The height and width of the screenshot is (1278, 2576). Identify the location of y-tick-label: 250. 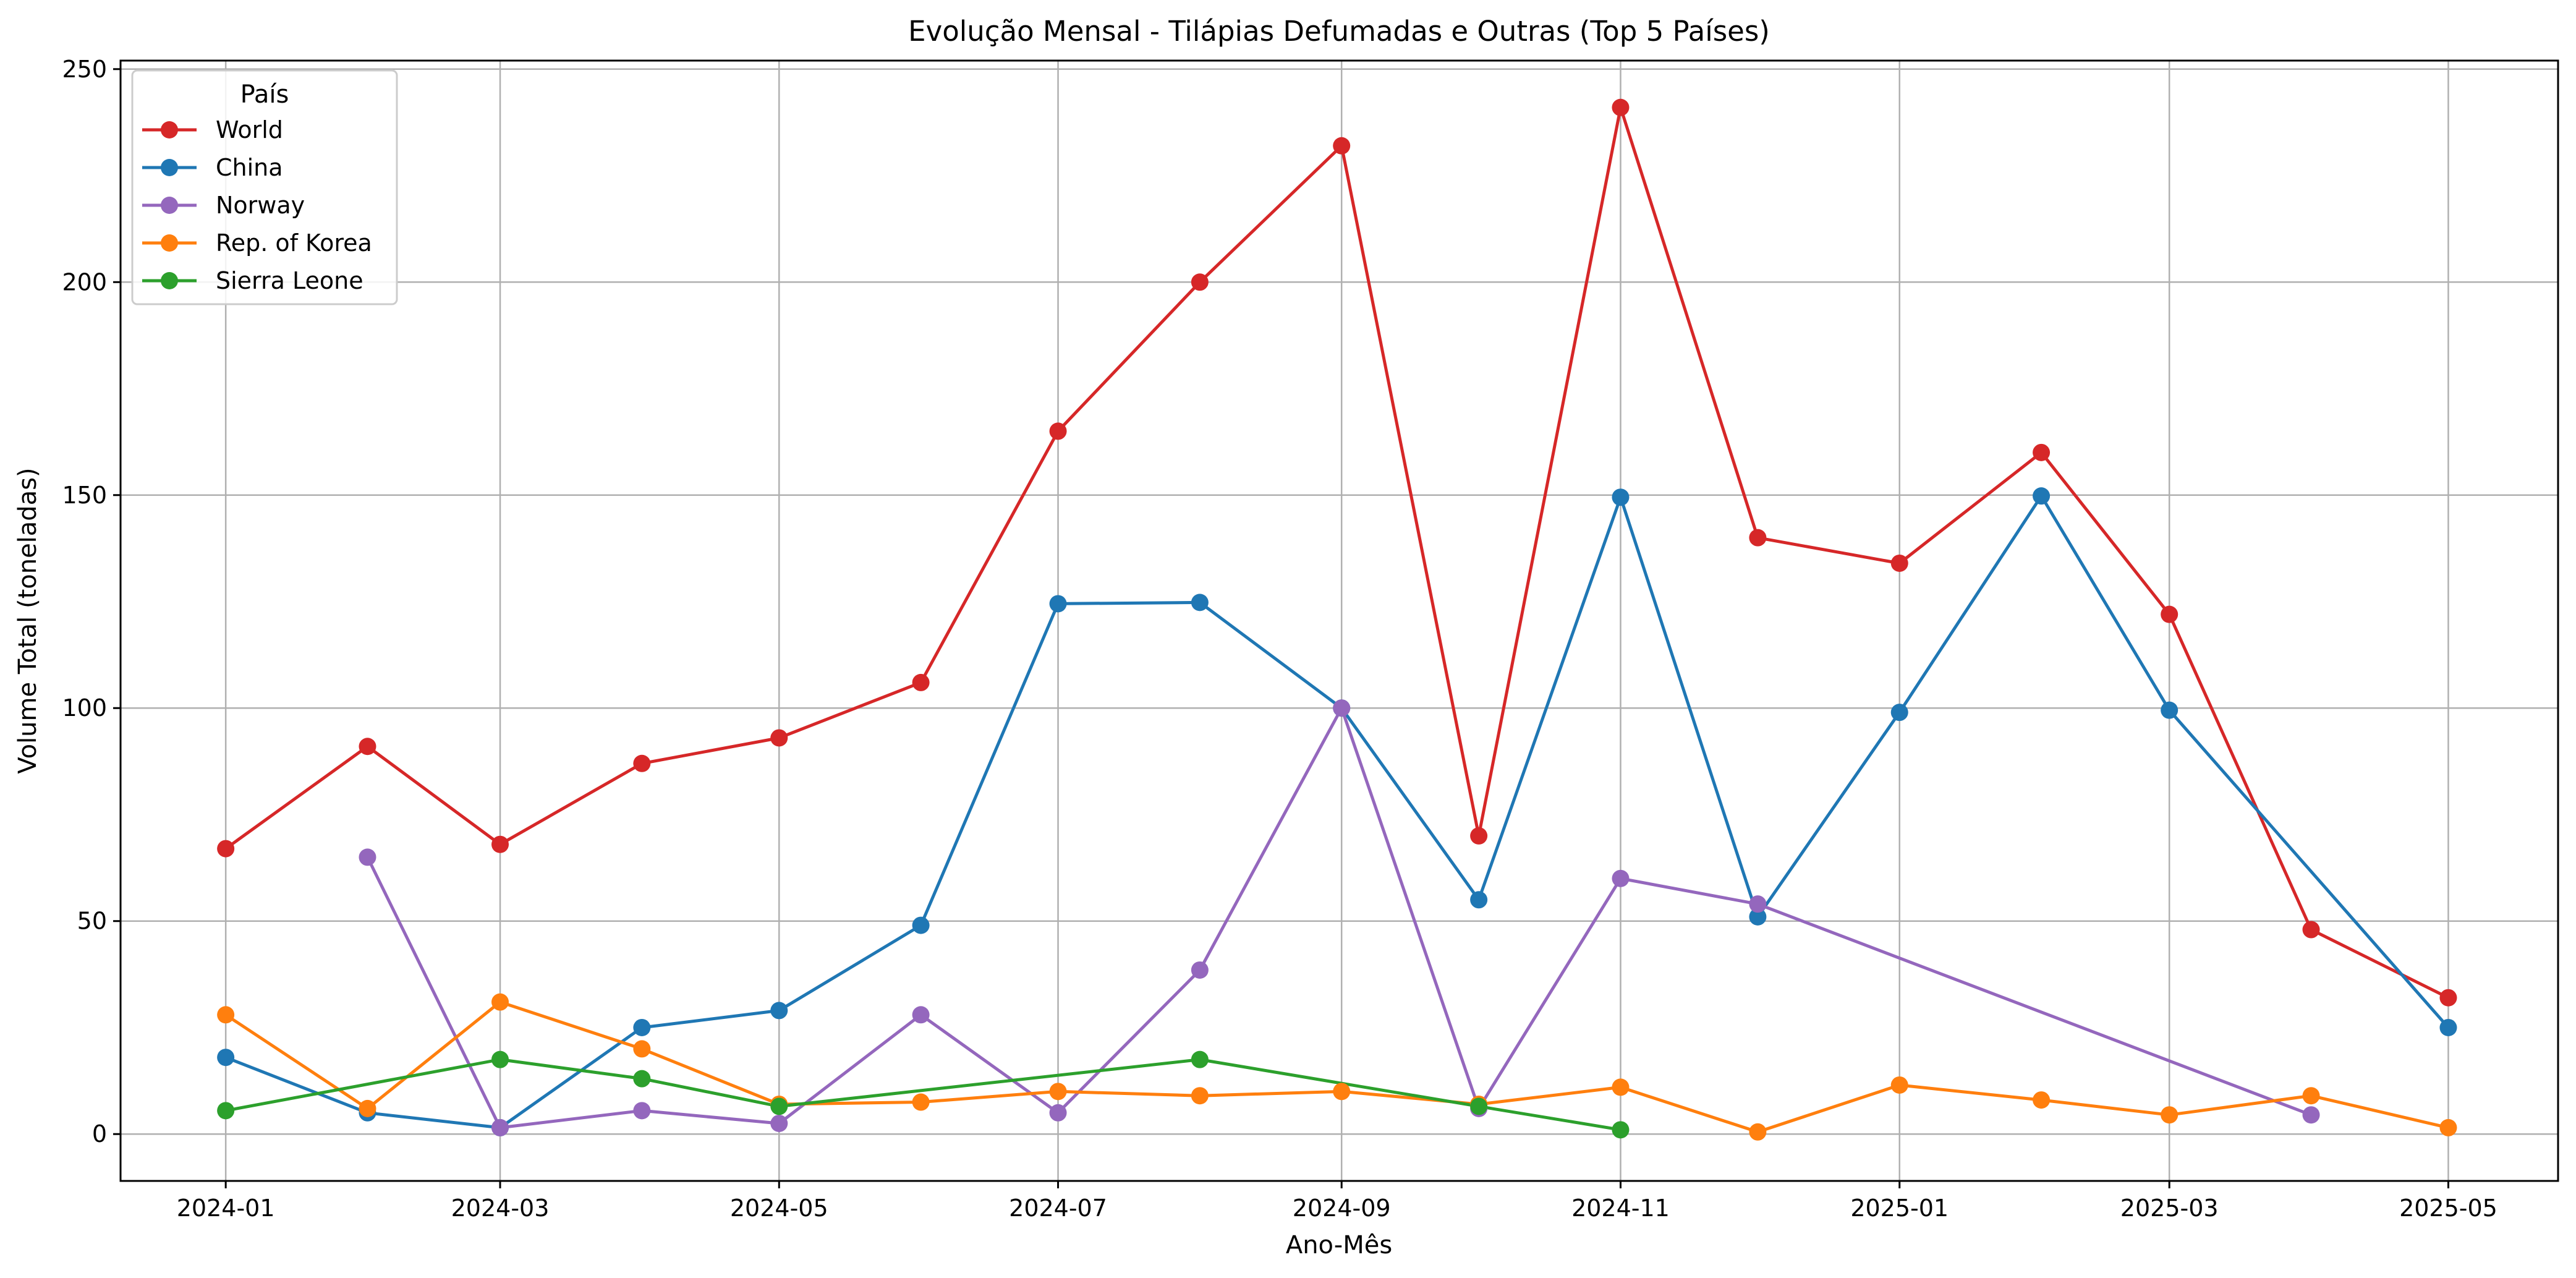
(84, 69).